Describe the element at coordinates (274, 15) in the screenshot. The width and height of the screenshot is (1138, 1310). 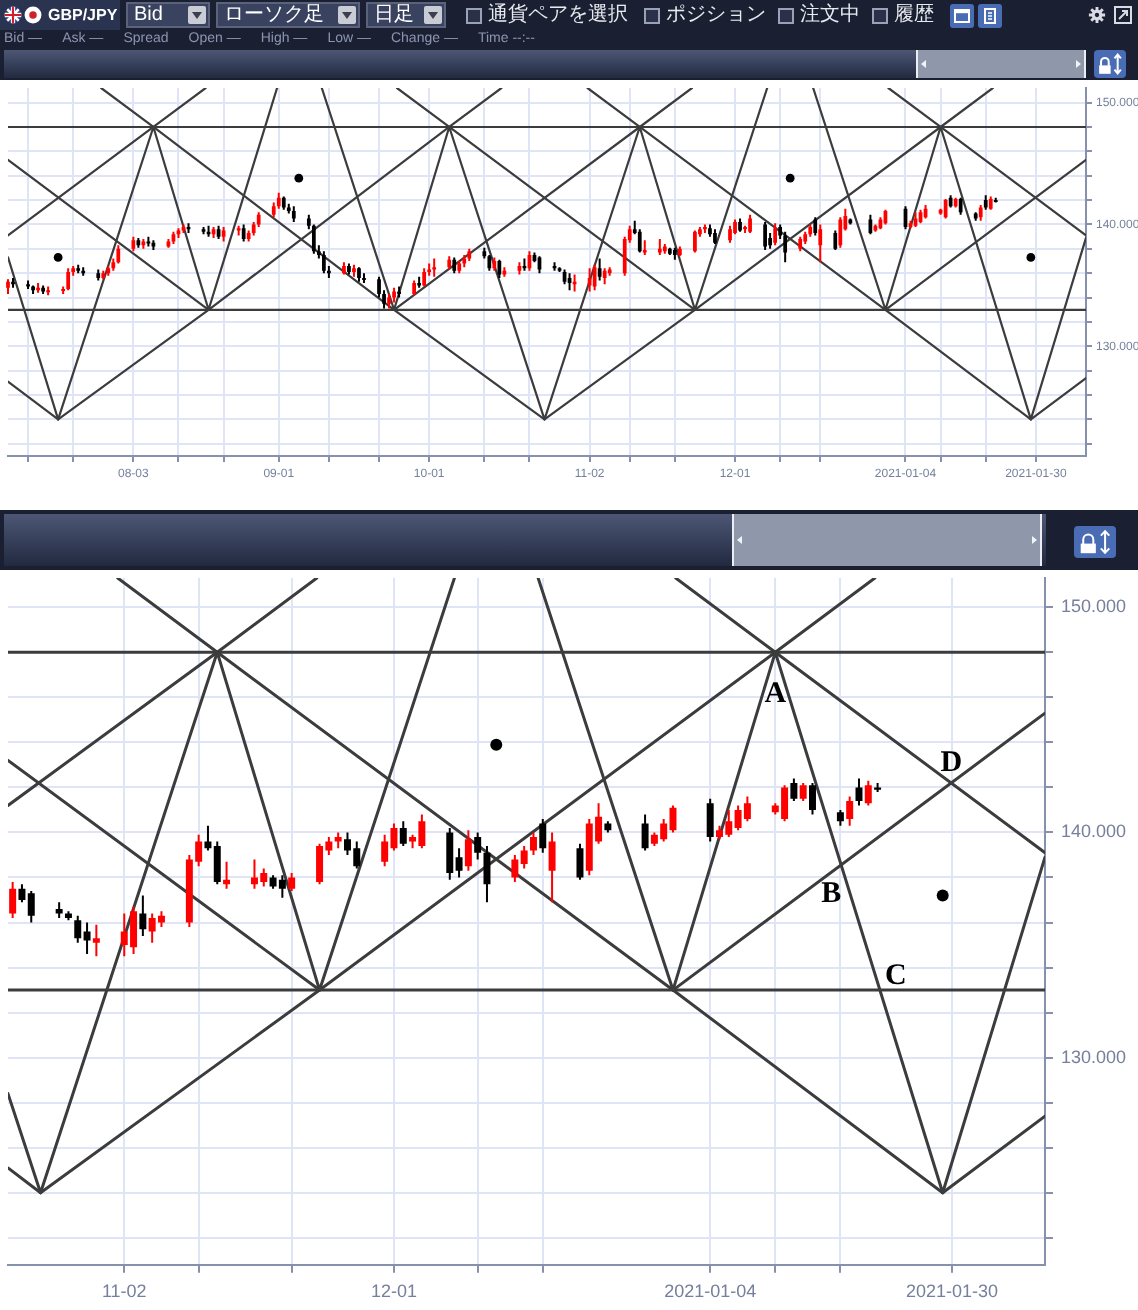
I see `text: ローソク足` at that location.